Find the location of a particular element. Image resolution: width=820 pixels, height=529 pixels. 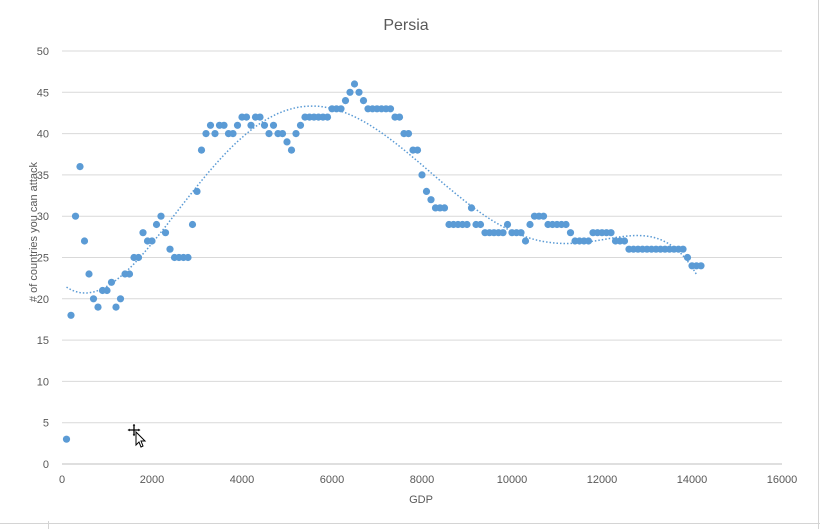

x-axis: 0 2000 4000 6000 8000 10000 12000 14000 16000 is located at coordinates (428, 474).